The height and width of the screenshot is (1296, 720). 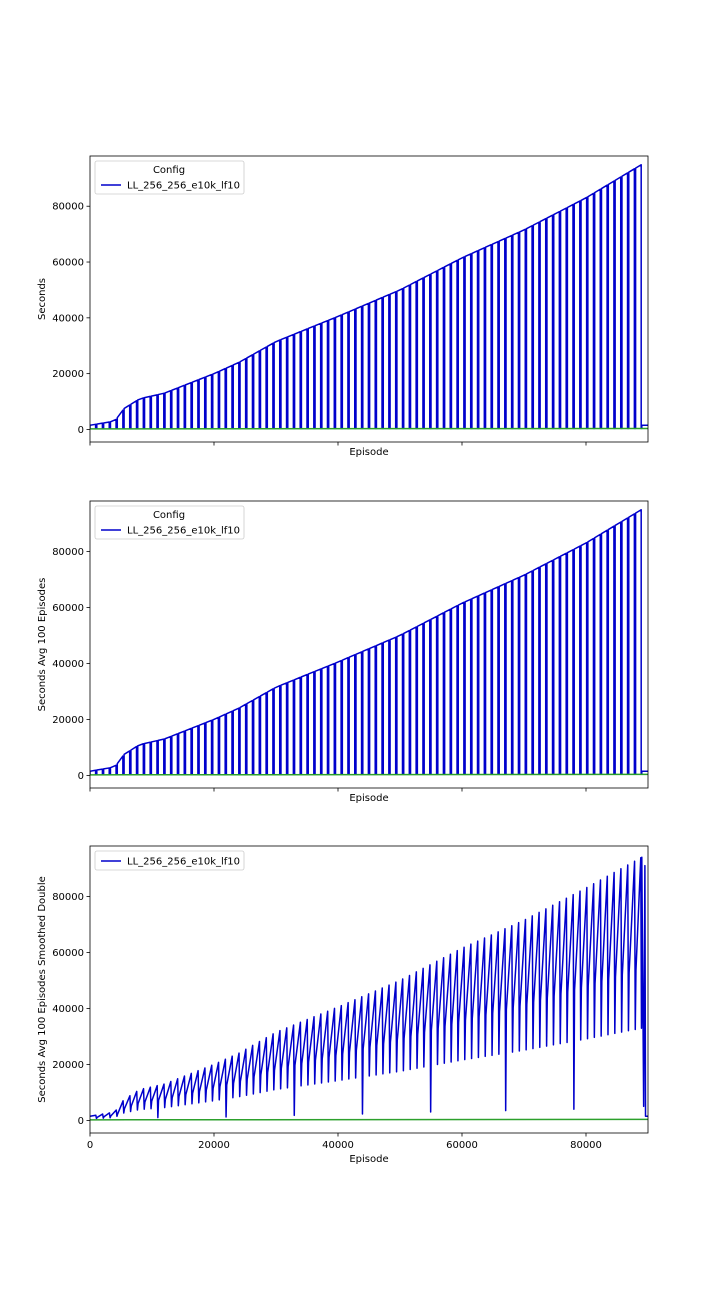 I want to click on x-tick-label: 0, so click(x=90, y=1145).